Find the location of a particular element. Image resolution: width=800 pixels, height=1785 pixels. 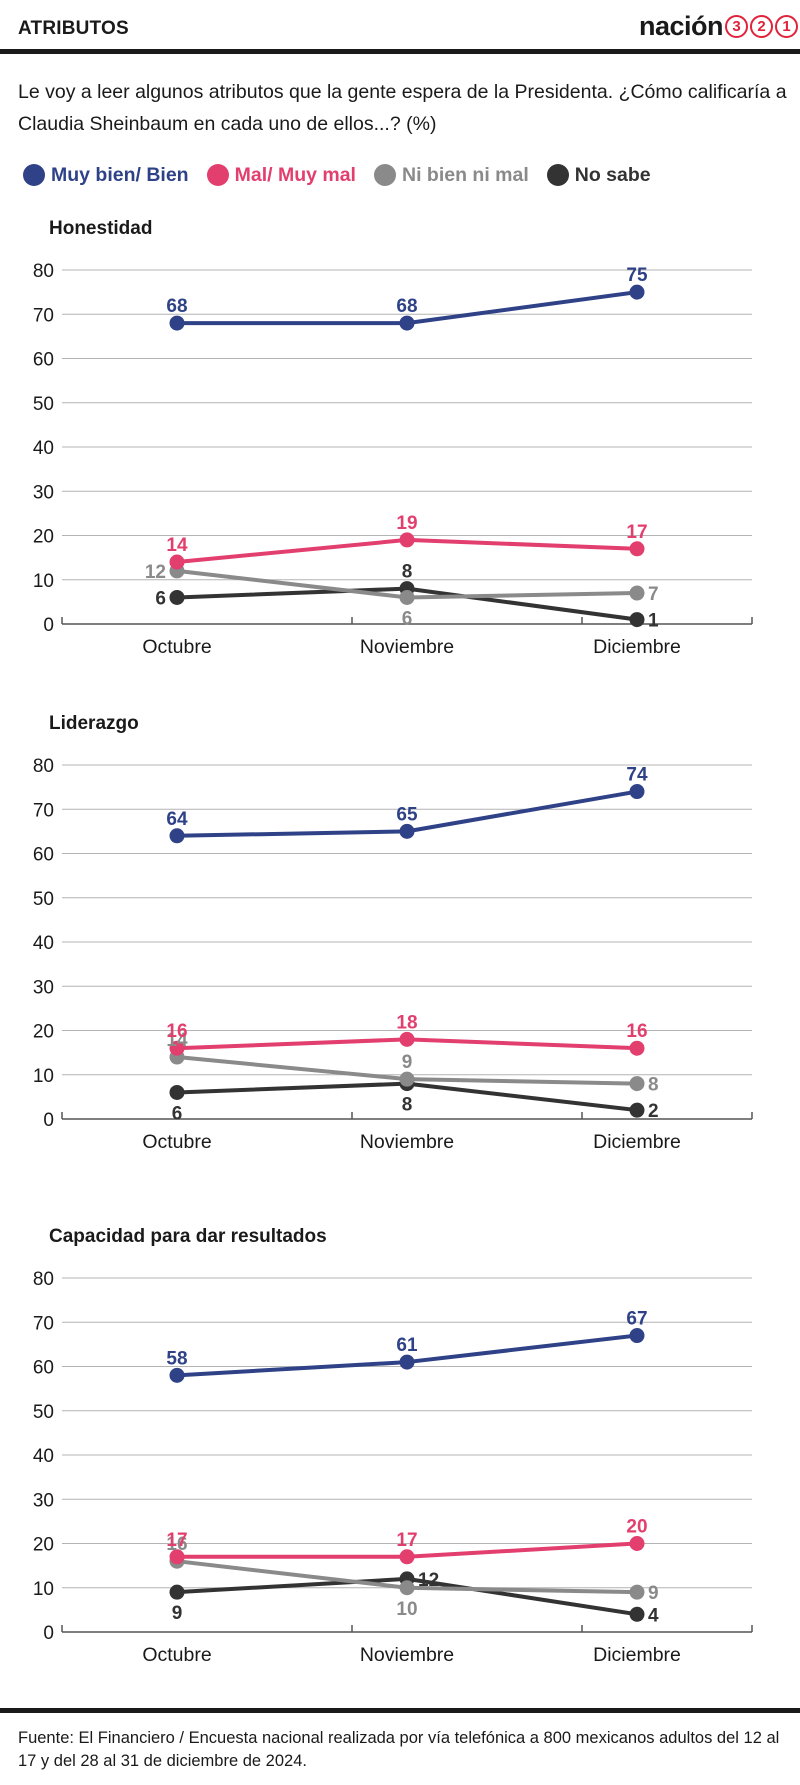

legend-item-no-sabe: No sabe is located at coordinates (598, 175).